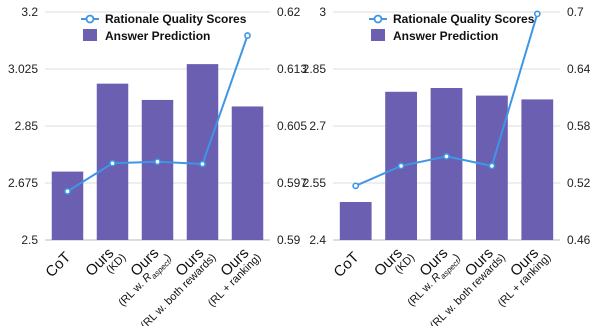 The height and width of the screenshot is (326, 590). What do you see at coordinates (578, 183) in the screenshot?
I see `y2-tick-label: 0.52` at bounding box center [578, 183].